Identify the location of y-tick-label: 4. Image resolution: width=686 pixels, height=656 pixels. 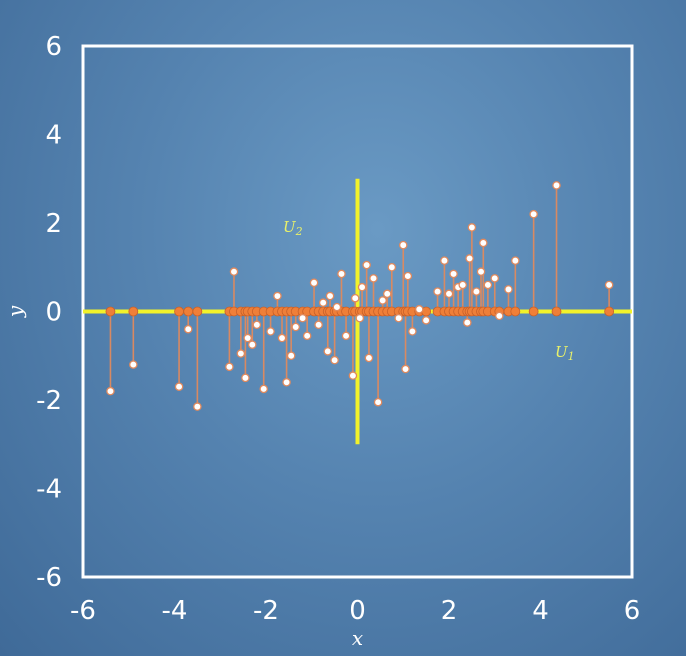
(53, 136).